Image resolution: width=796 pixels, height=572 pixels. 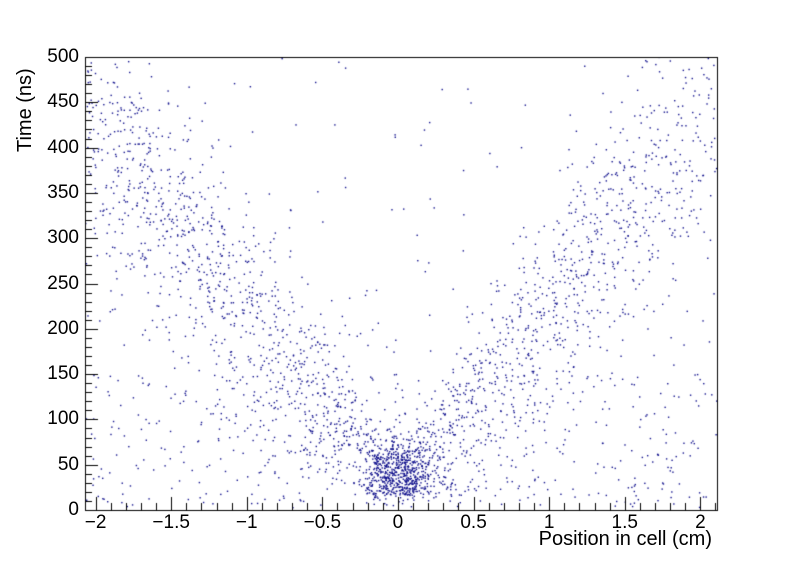 I want to click on y-tick-label: 350, so click(x=63, y=192).